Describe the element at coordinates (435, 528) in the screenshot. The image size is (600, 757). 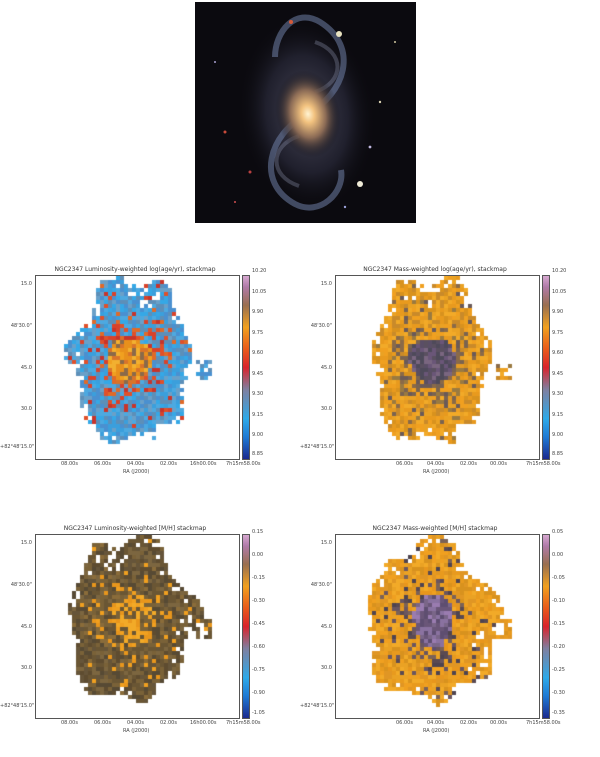
I see `panel-title: NGC2347 Mass-weighted [M/H] stackmap` at that location.